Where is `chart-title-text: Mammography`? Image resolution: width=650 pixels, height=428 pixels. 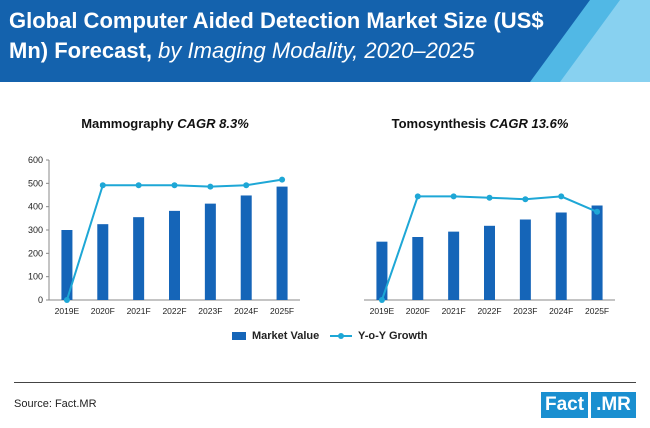 chart-title-text: Mammography is located at coordinates (127, 123).